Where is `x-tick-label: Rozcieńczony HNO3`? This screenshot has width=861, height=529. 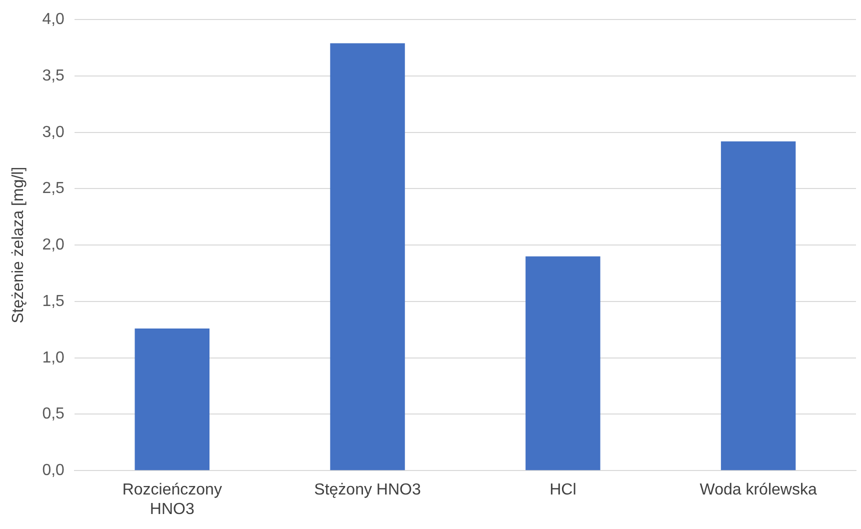
x-tick-label: Rozcieńczony HNO3 is located at coordinates (172, 500).